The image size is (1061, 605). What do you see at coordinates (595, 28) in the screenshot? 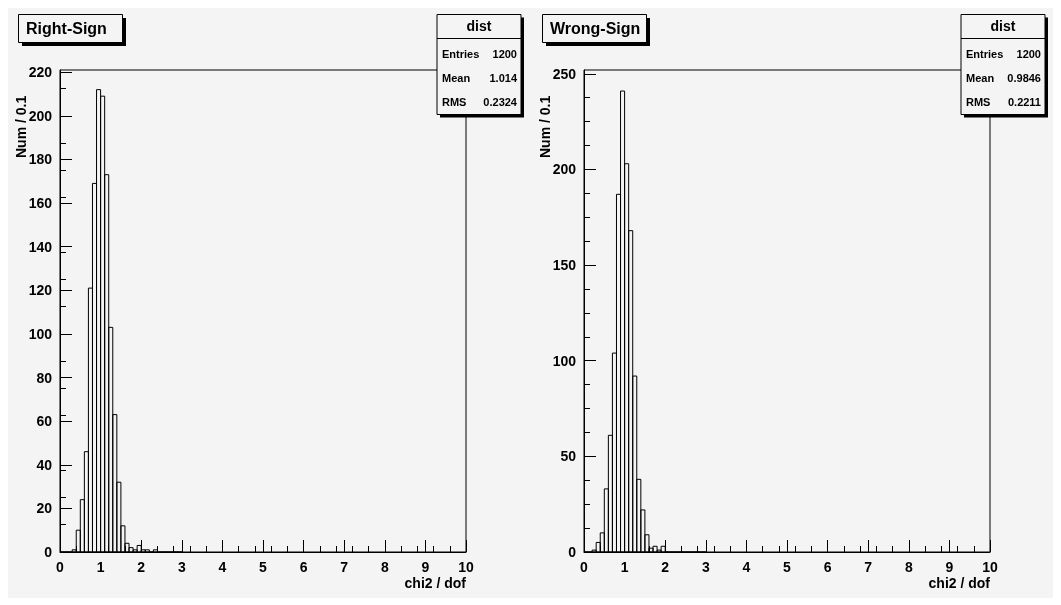
I see `chart-title: Wrong-Sign` at bounding box center [595, 28].